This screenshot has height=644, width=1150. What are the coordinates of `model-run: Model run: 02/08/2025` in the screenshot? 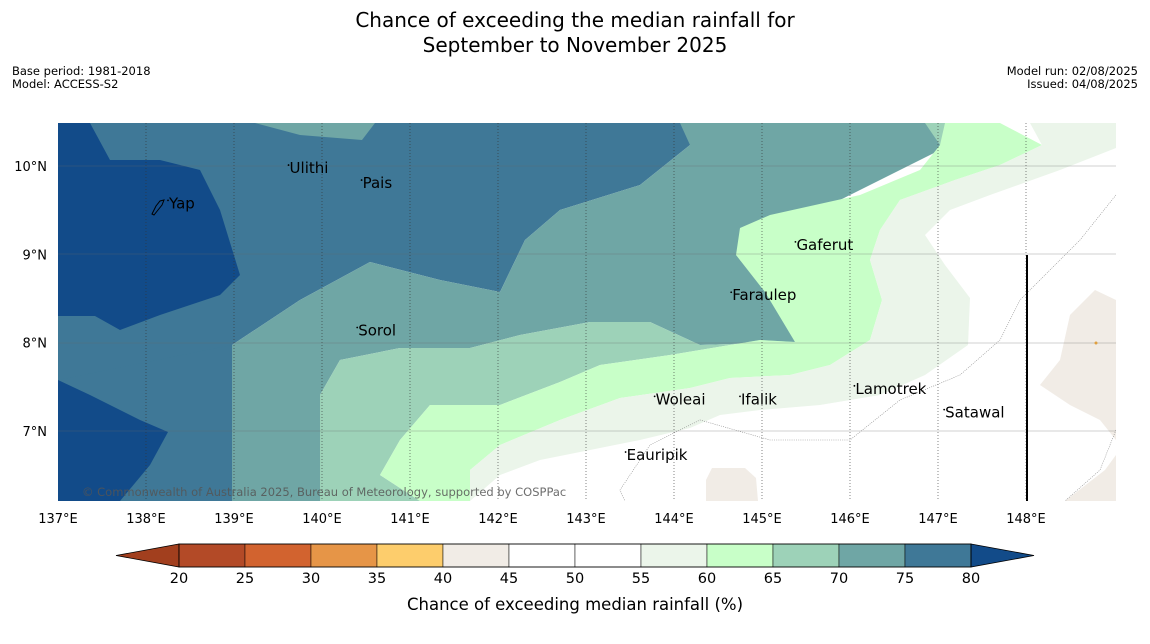 It's located at (1072, 71).